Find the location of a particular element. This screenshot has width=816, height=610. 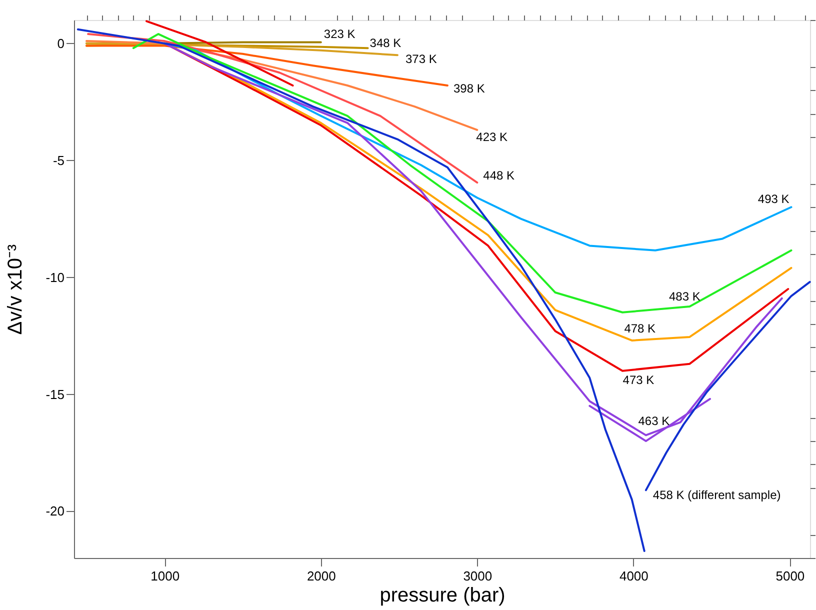

x-axis-title: pressure (bar) is located at coordinates (443, 595).